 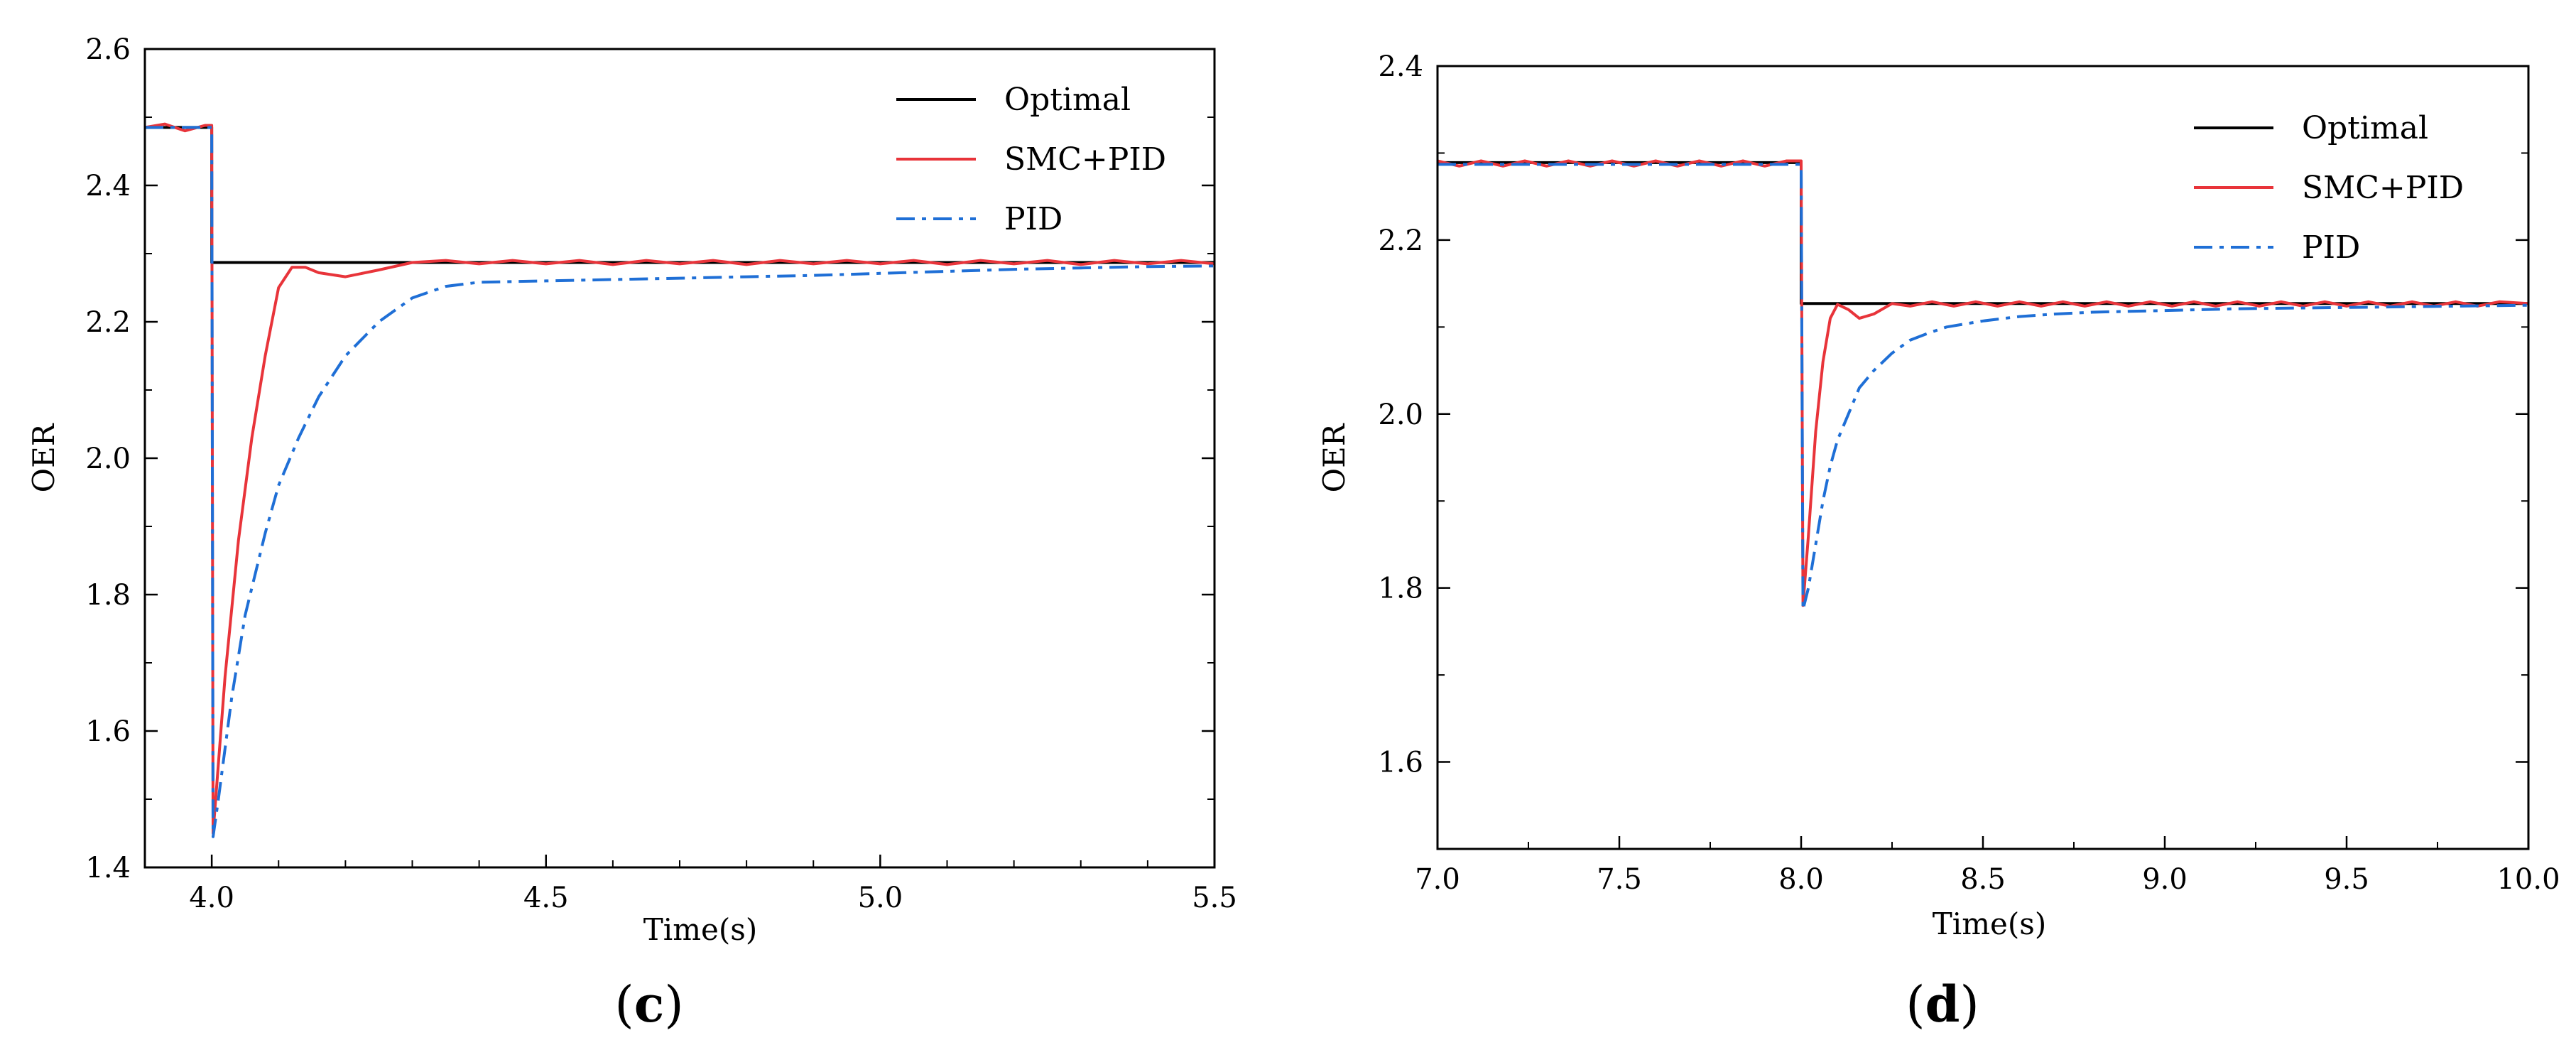 What do you see at coordinates (1801, 880) in the screenshot?
I see `x-tick-label: 8.0` at bounding box center [1801, 880].